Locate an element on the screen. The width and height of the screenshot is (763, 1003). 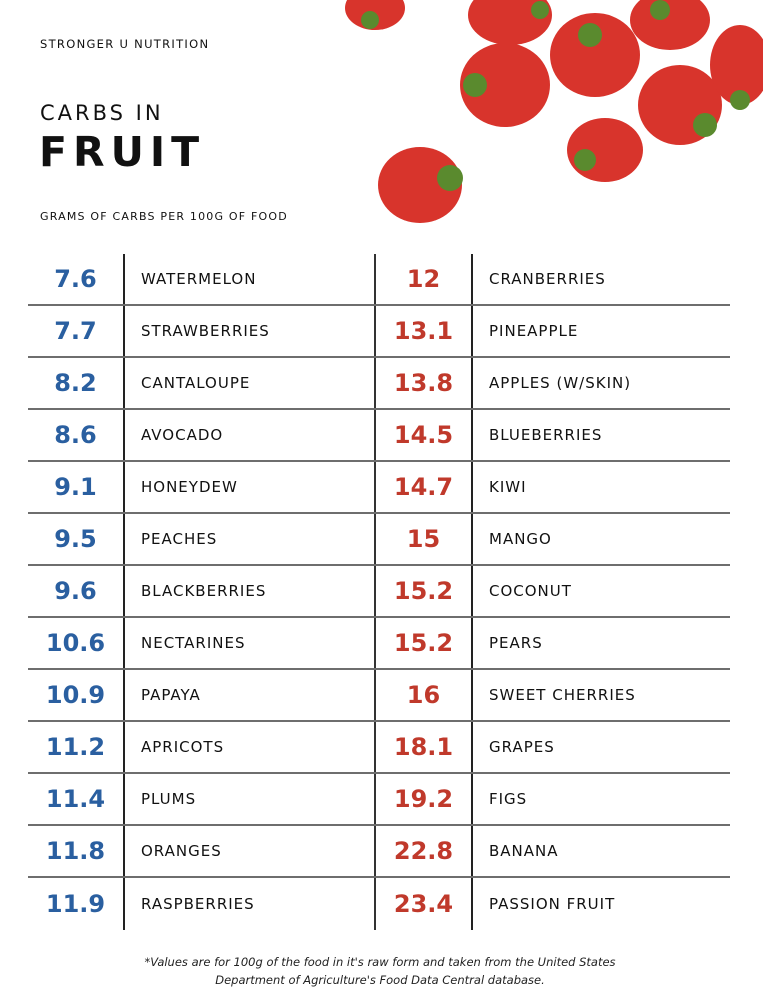
fruit-name: PEARS is located at coordinates (516, 643).